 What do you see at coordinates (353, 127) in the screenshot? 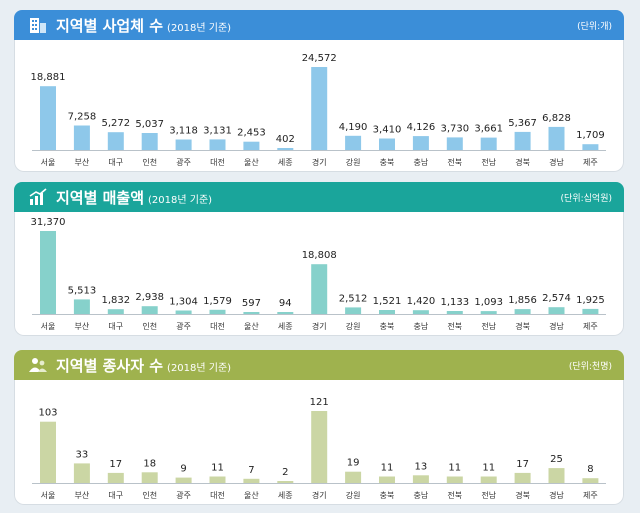
I see `data-label: 4,190` at bounding box center [353, 127].